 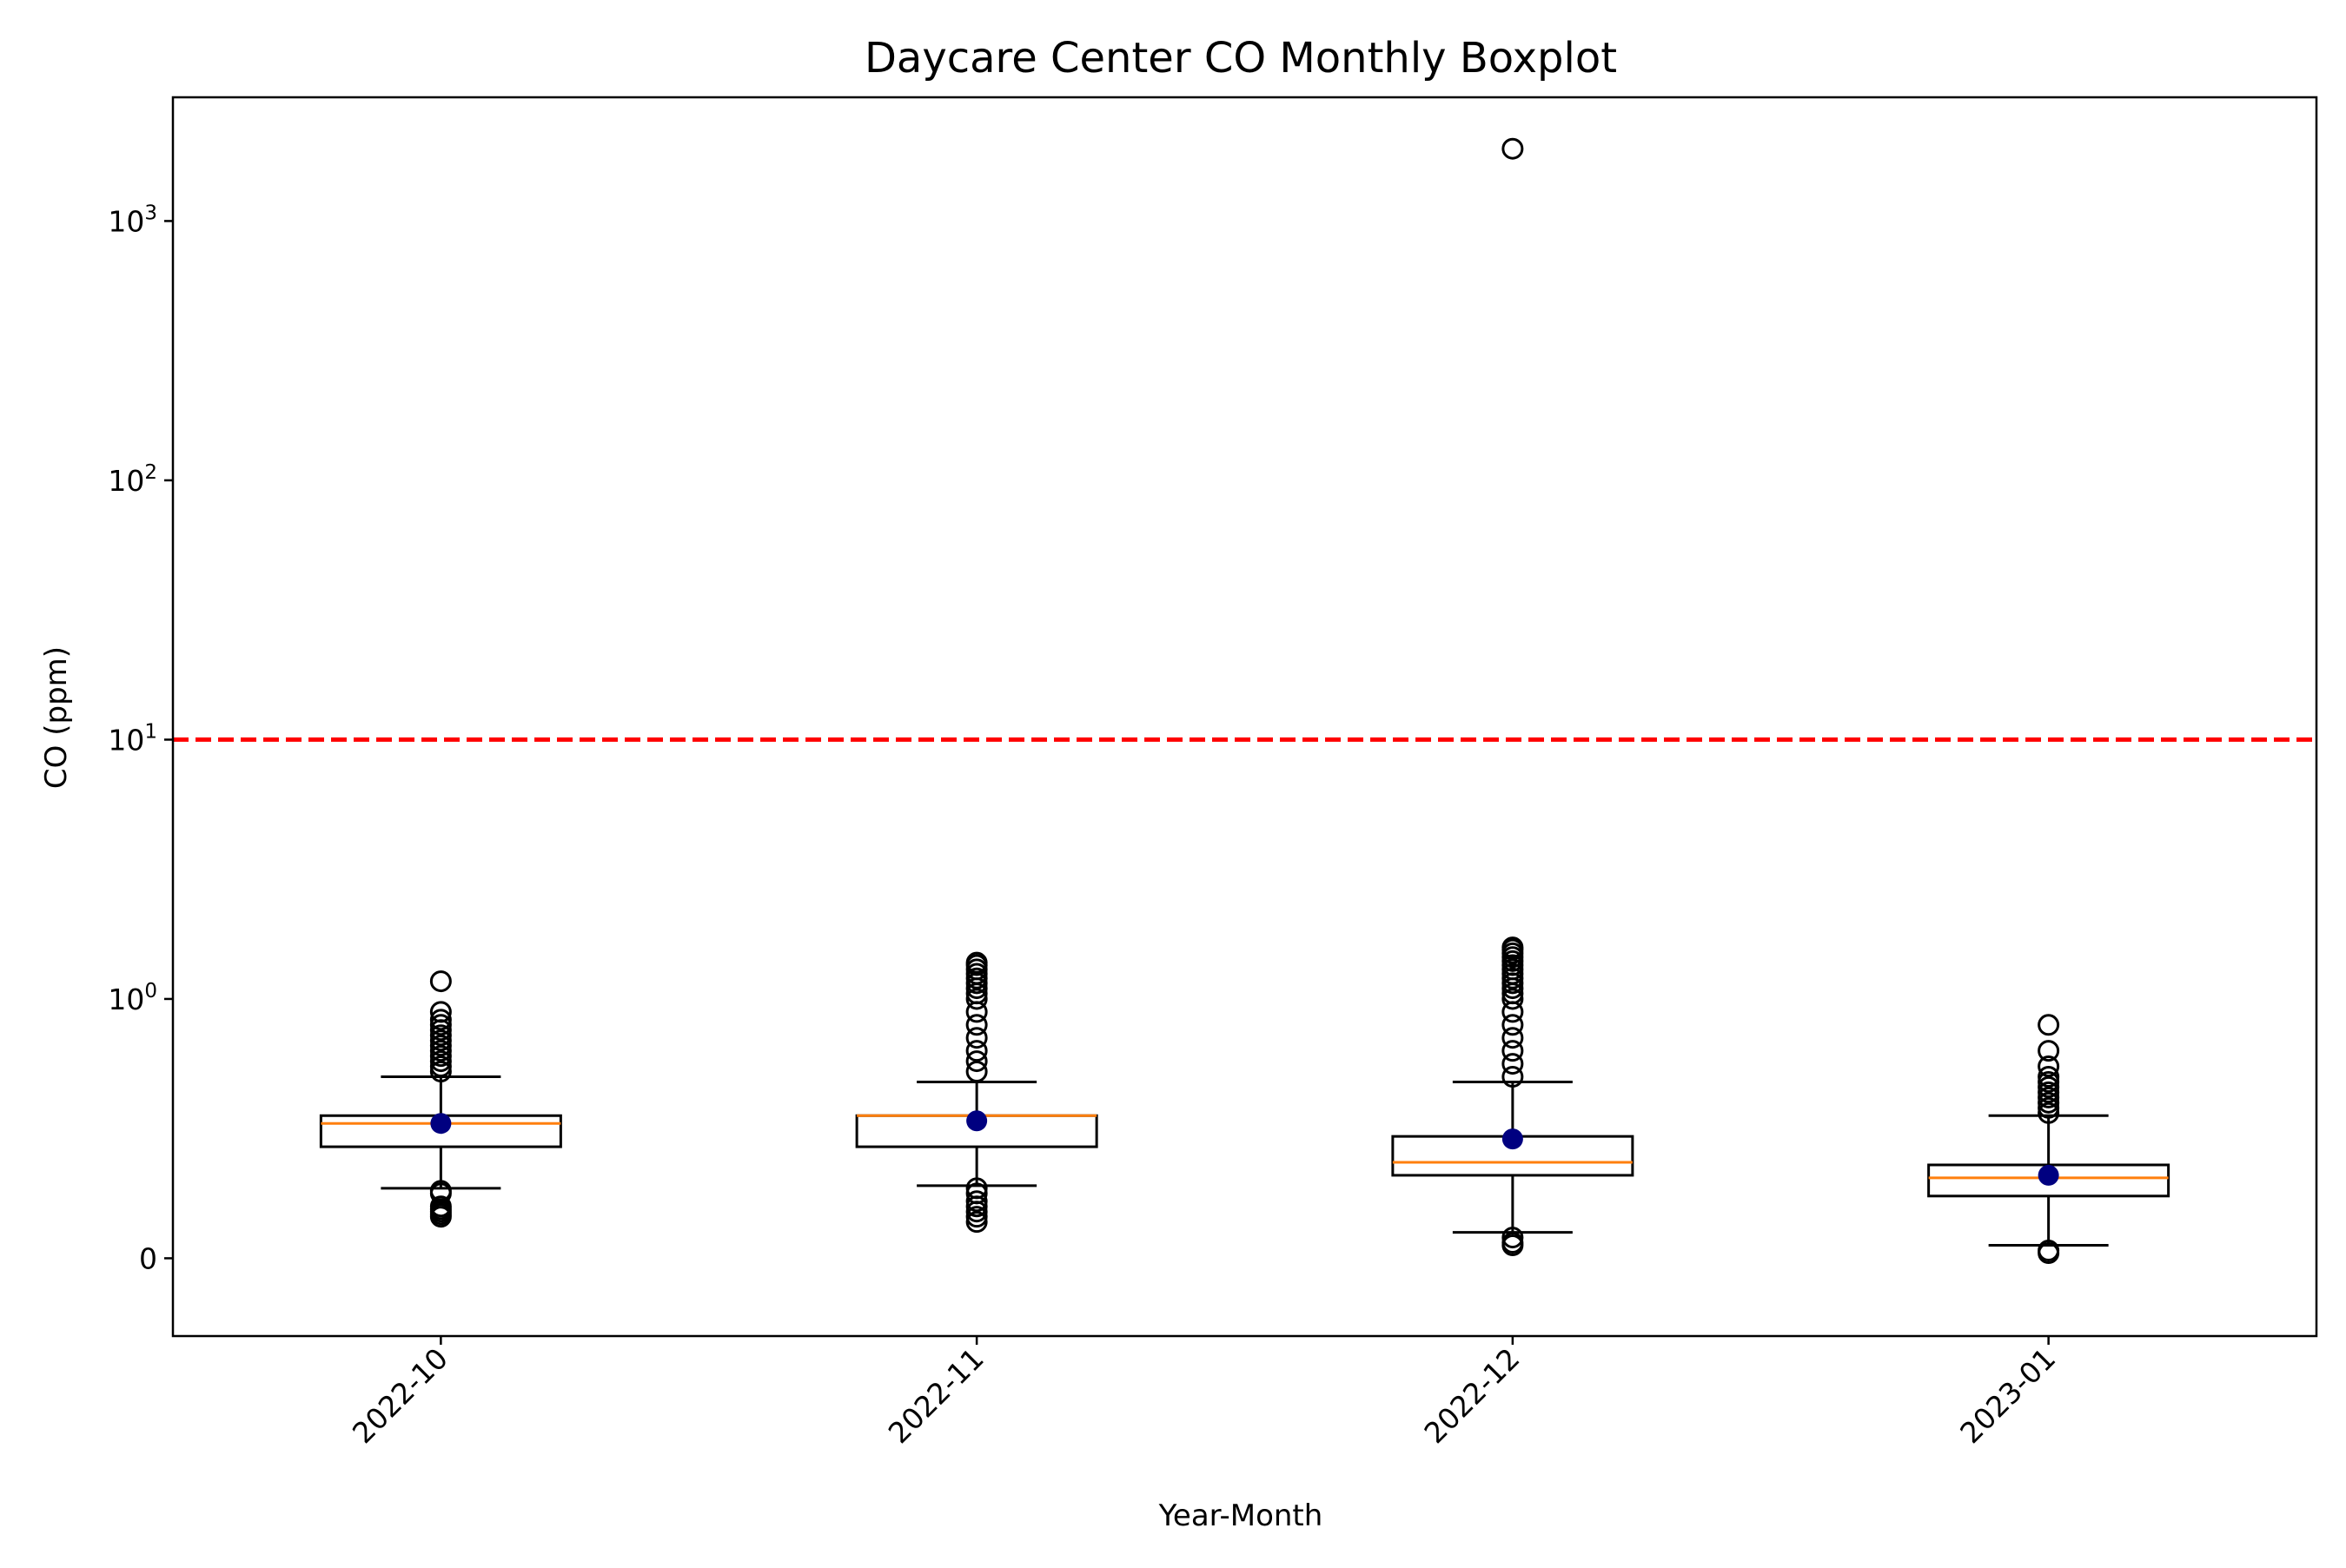 What do you see at coordinates (151, 731) in the screenshot?
I see `y-tick-label-exponent: 1` at bounding box center [151, 731].